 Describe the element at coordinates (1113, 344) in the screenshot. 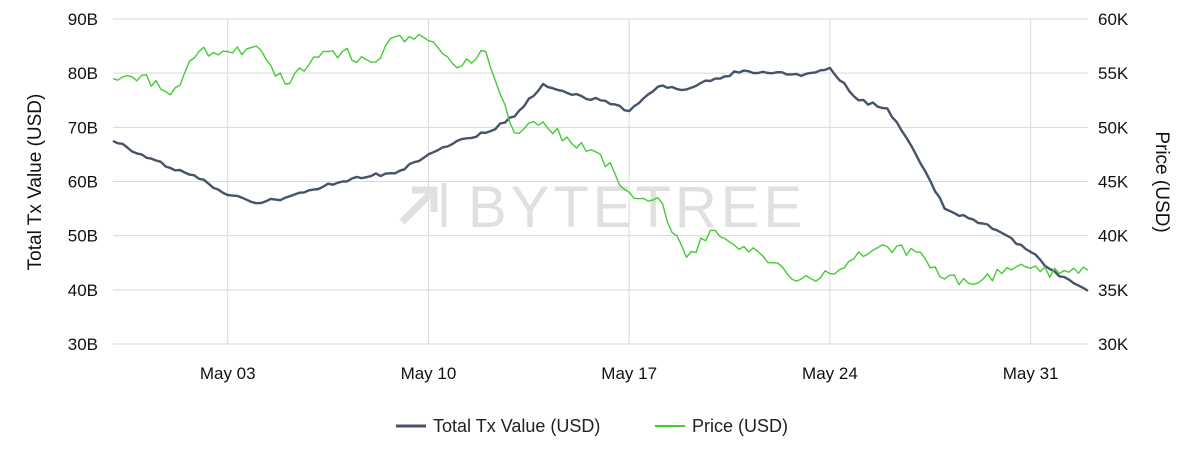

I see `right-tick-label: 30K` at that location.